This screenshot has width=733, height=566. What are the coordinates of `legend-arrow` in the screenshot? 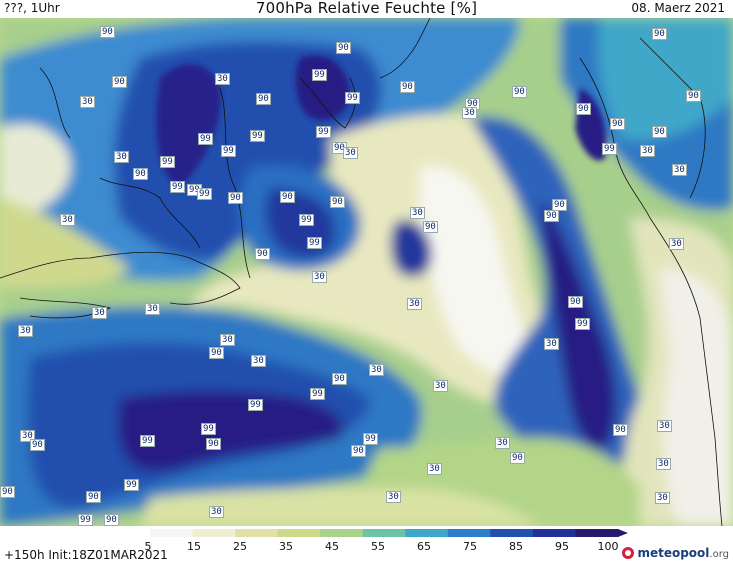 It's located at (623, 533).